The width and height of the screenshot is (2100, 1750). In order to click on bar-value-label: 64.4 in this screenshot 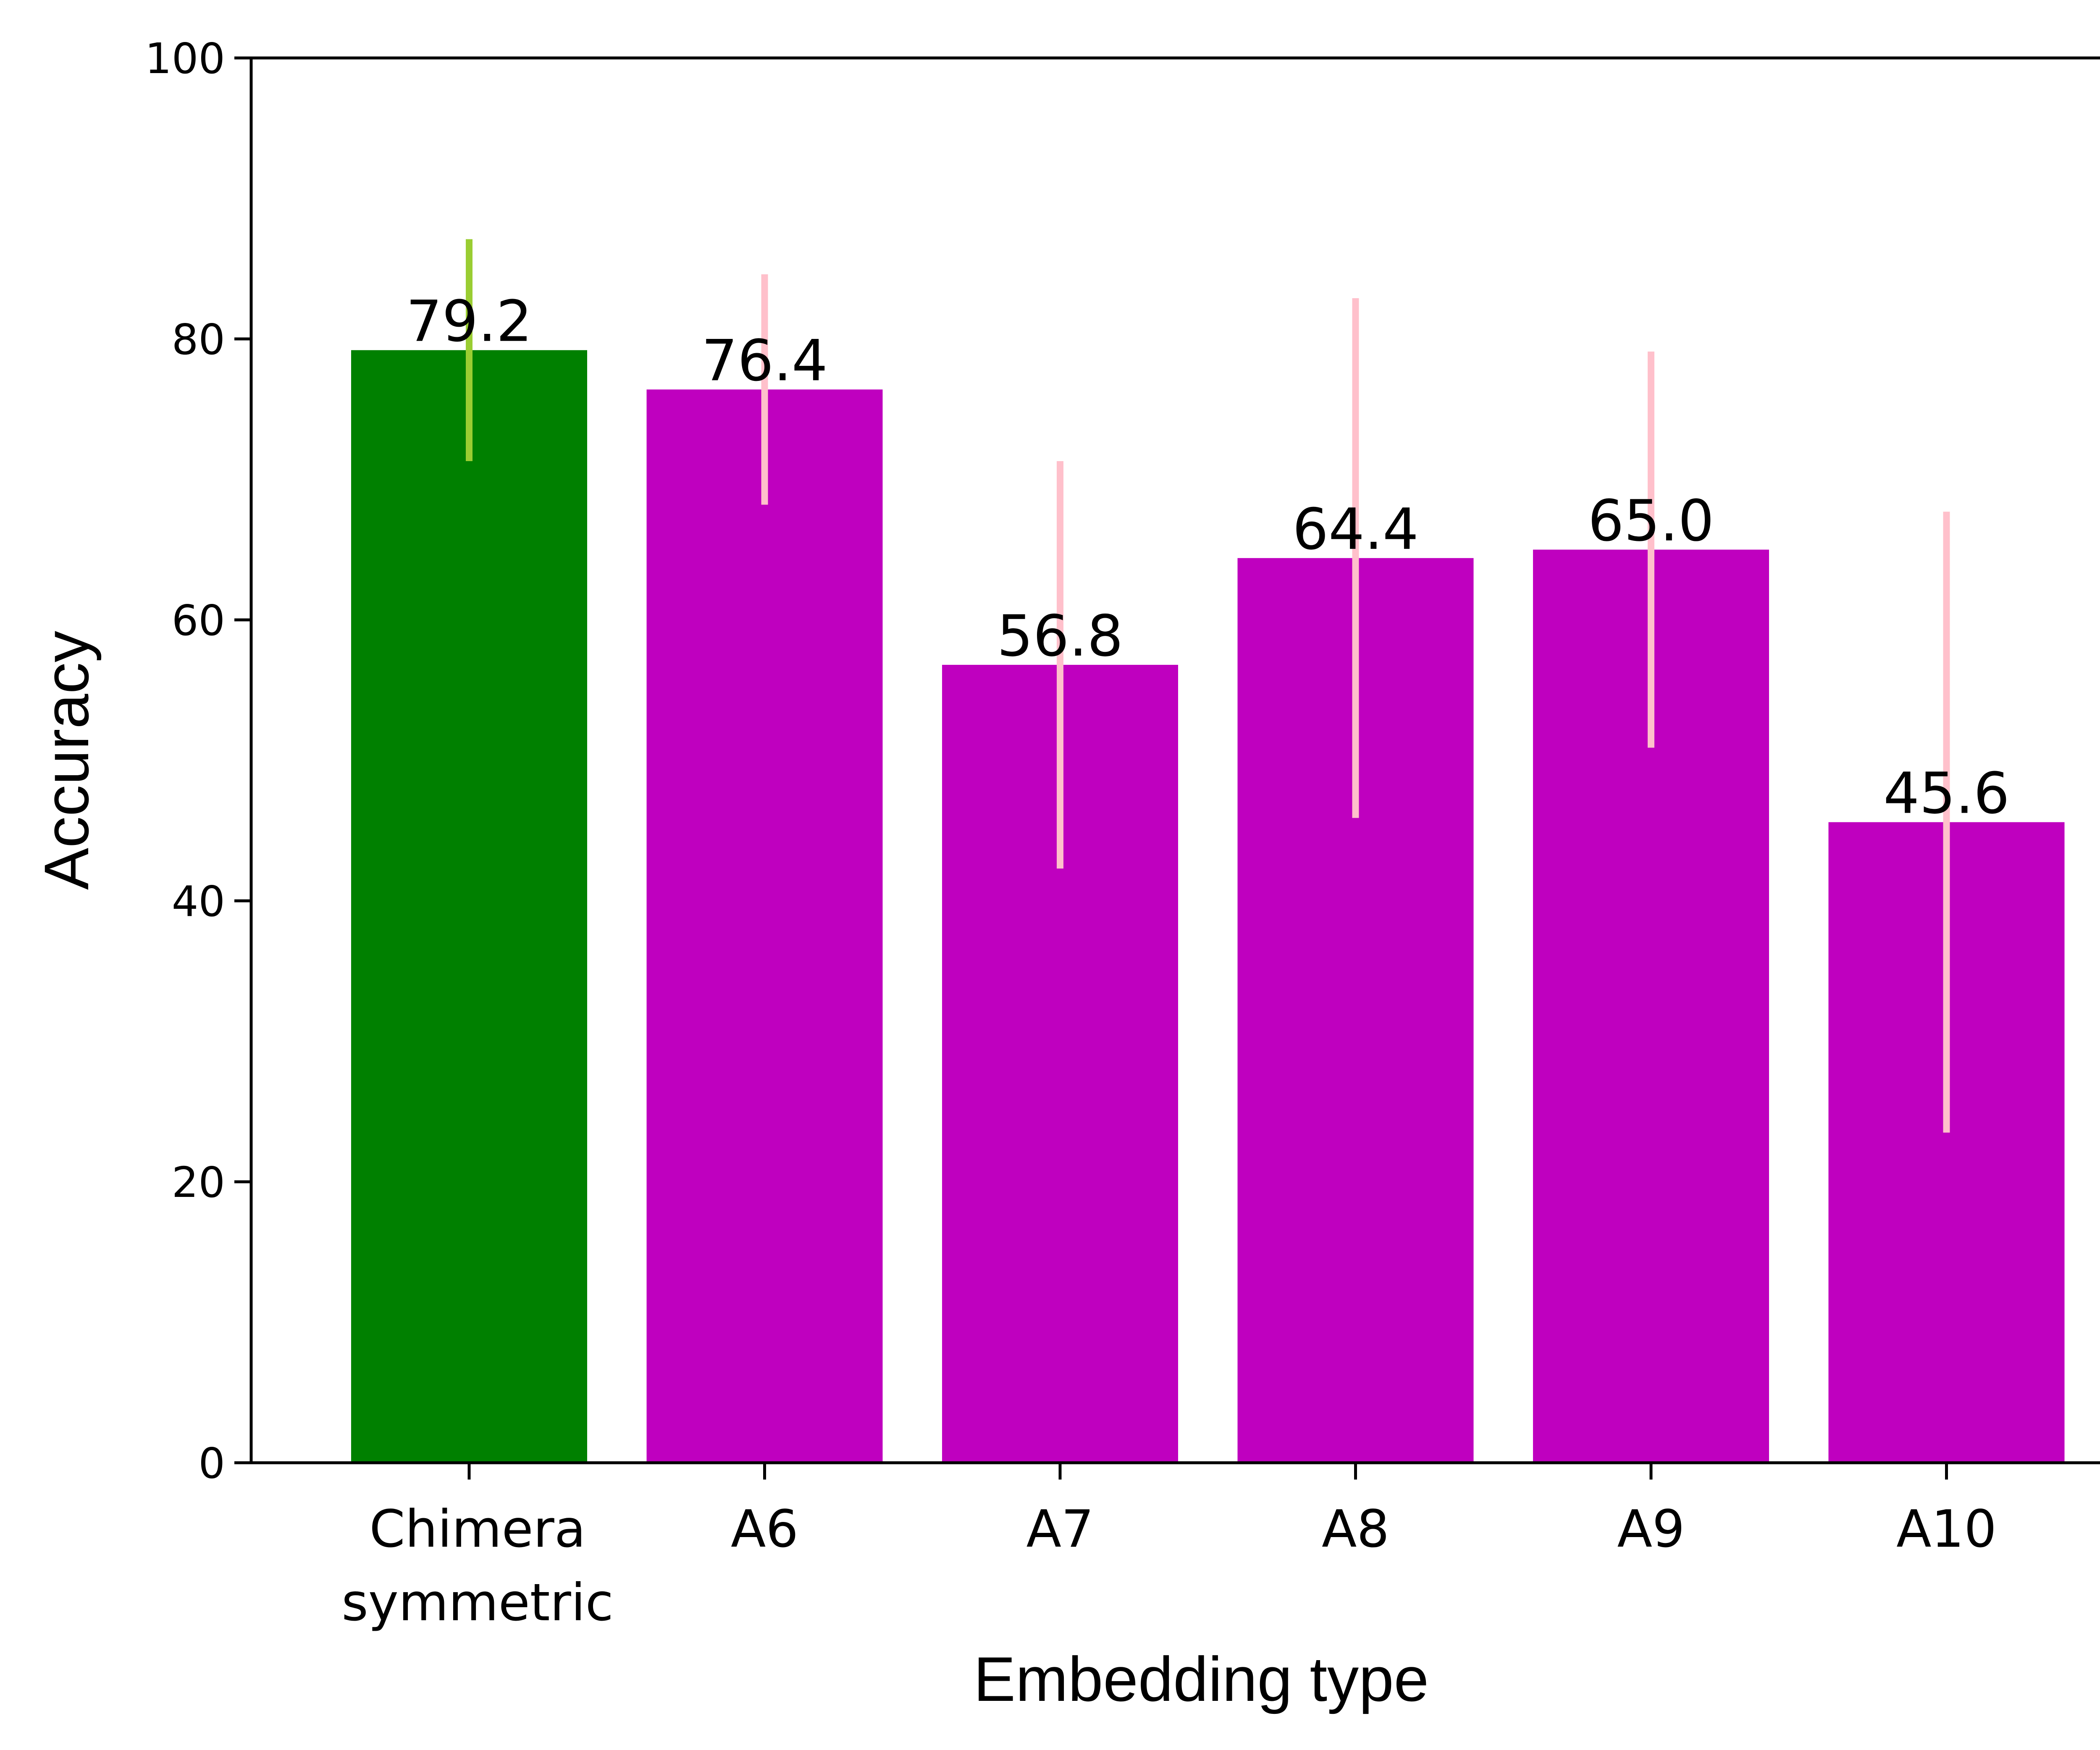, I will do `click(1355, 529)`.